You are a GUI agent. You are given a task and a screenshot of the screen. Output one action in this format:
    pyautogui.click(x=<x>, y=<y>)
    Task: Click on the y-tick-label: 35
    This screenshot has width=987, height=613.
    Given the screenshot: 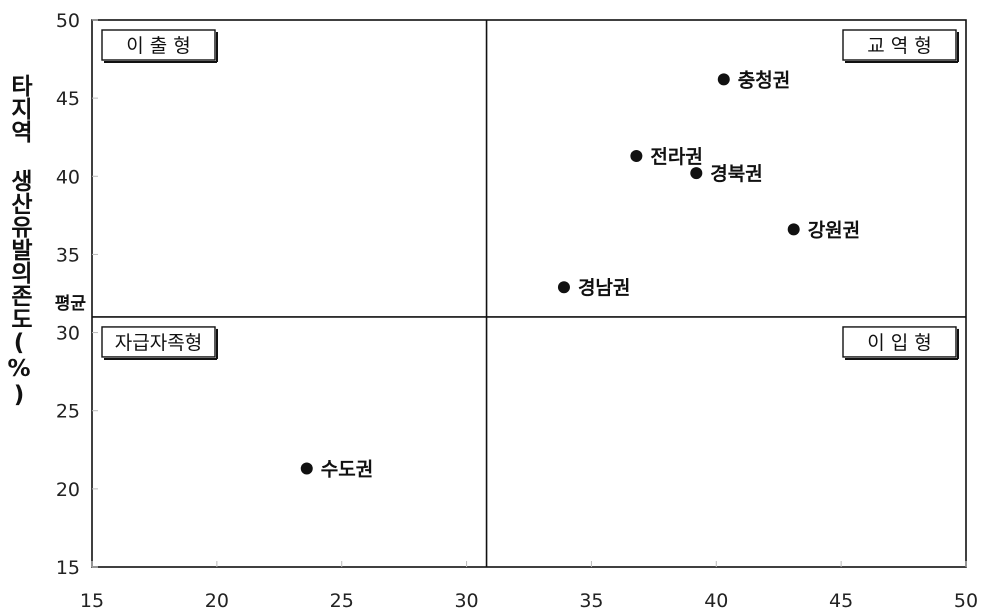 What is the action you would take?
    pyautogui.click(x=68, y=255)
    